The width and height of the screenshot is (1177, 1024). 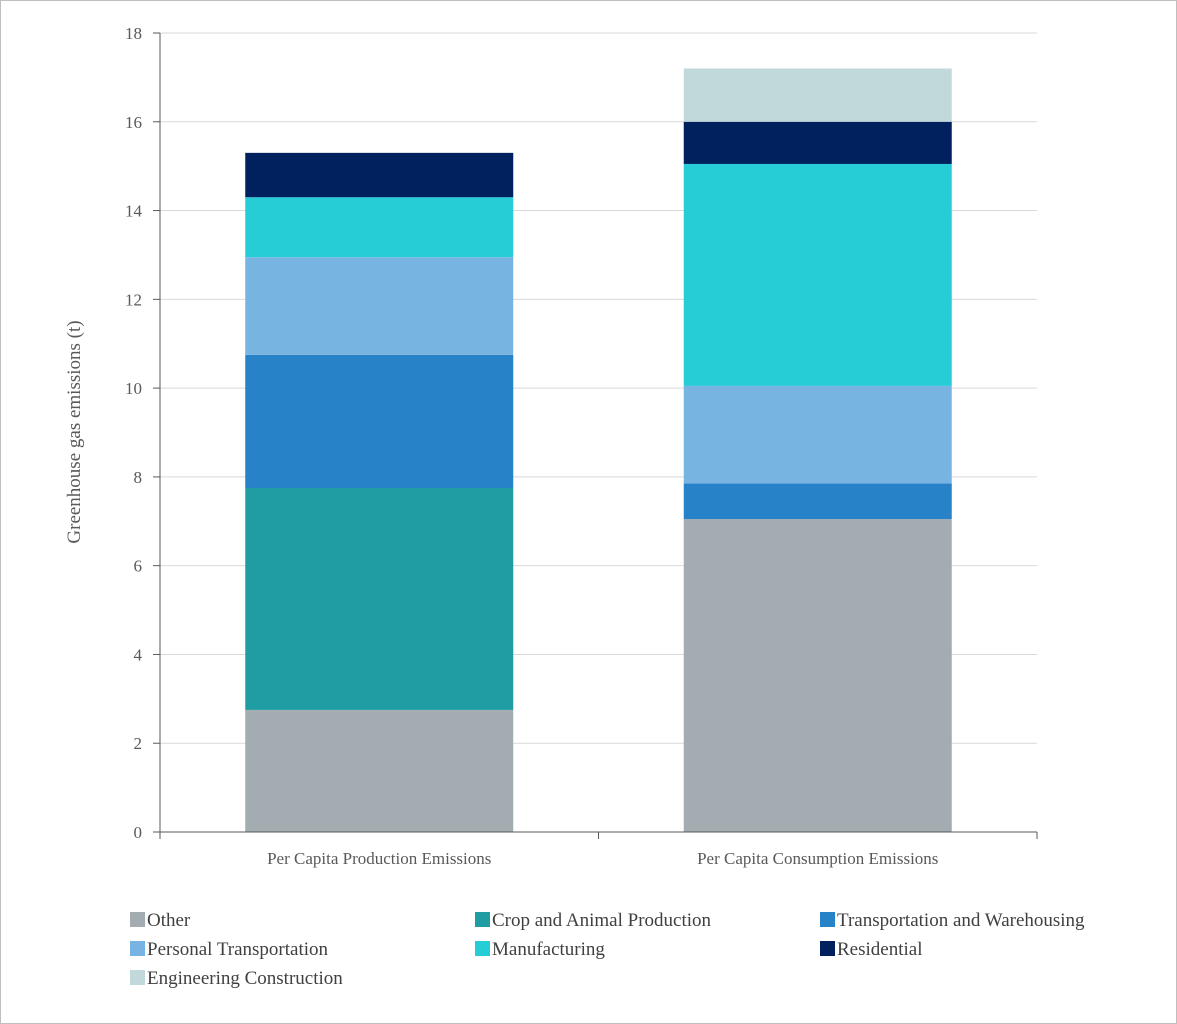 I want to click on legend-label: Manufacturing, so click(x=548, y=949).